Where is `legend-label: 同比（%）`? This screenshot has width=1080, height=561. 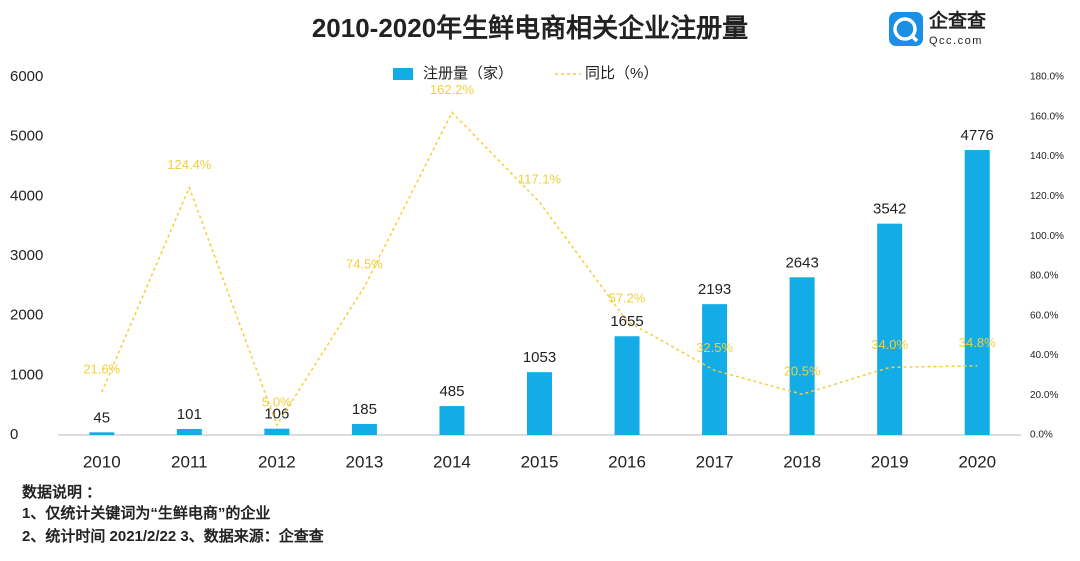 legend-label: 同比（%） is located at coordinates (621, 73).